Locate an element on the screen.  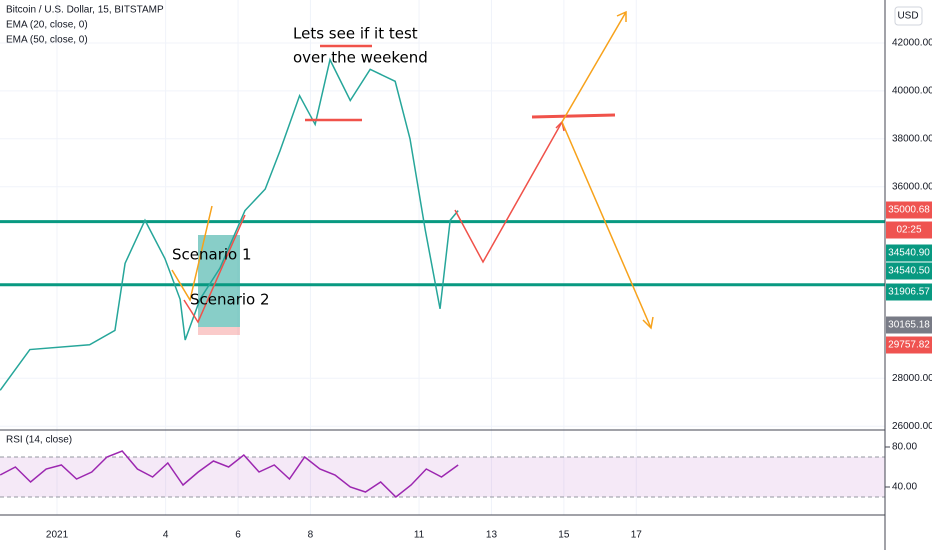
red-arrow is located at coordinates (508, 192).